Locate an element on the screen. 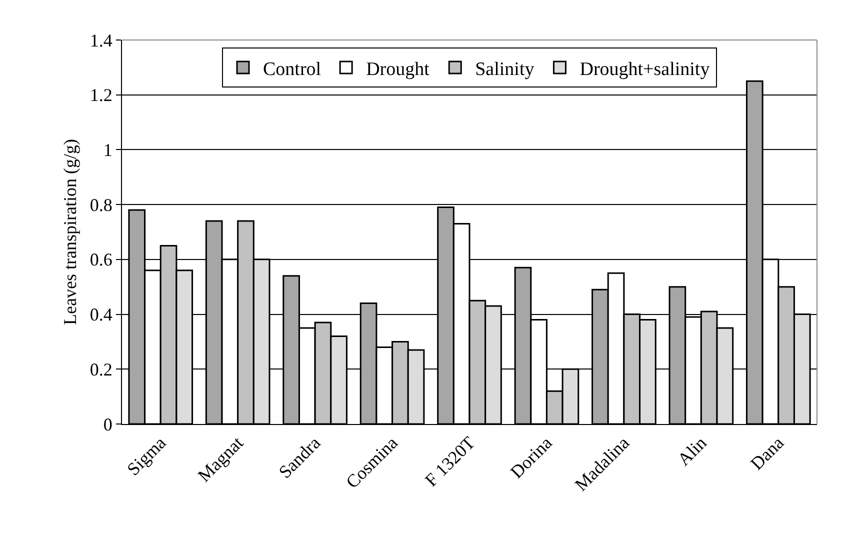  legend-label: Control is located at coordinates (292, 69).